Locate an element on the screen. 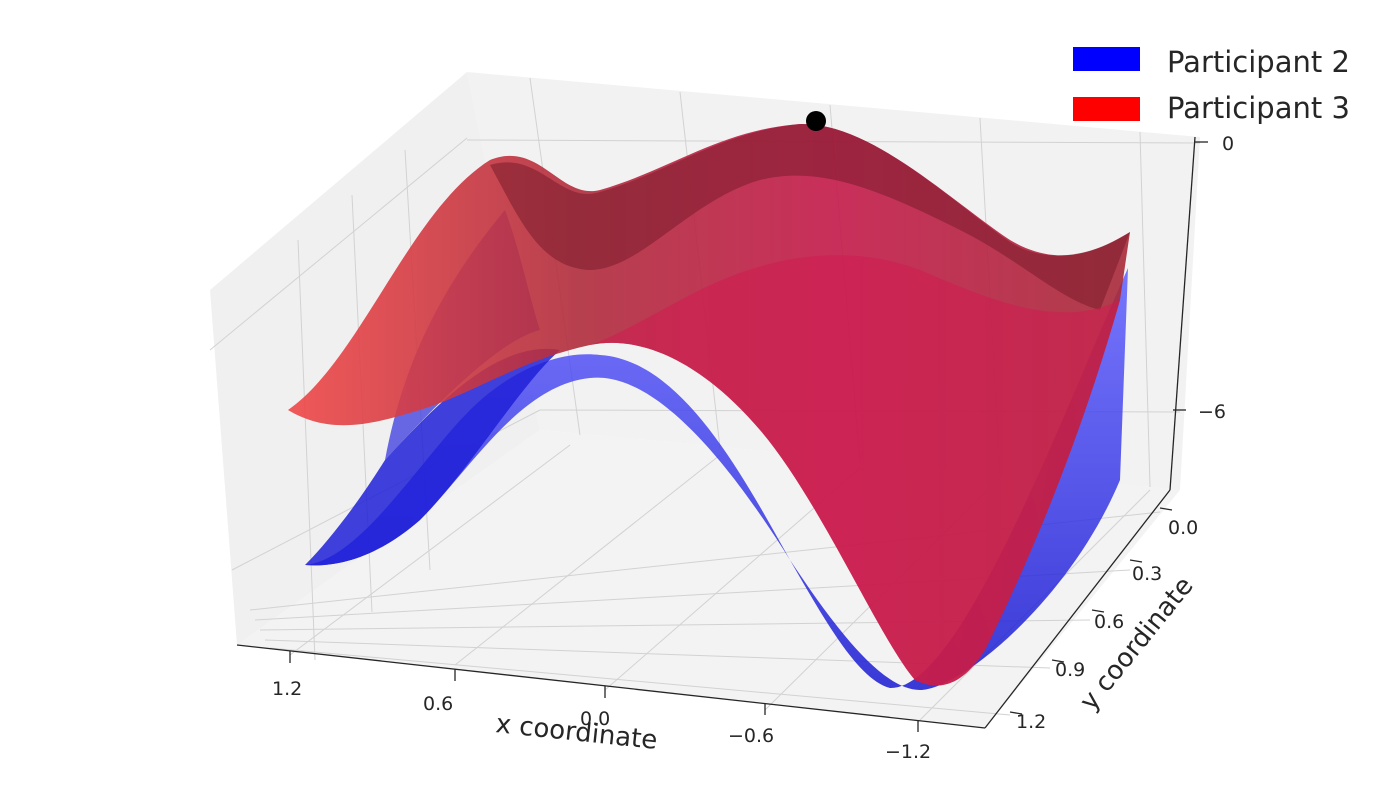  x-tick-label: 0.6 is located at coordinates (438, 704).